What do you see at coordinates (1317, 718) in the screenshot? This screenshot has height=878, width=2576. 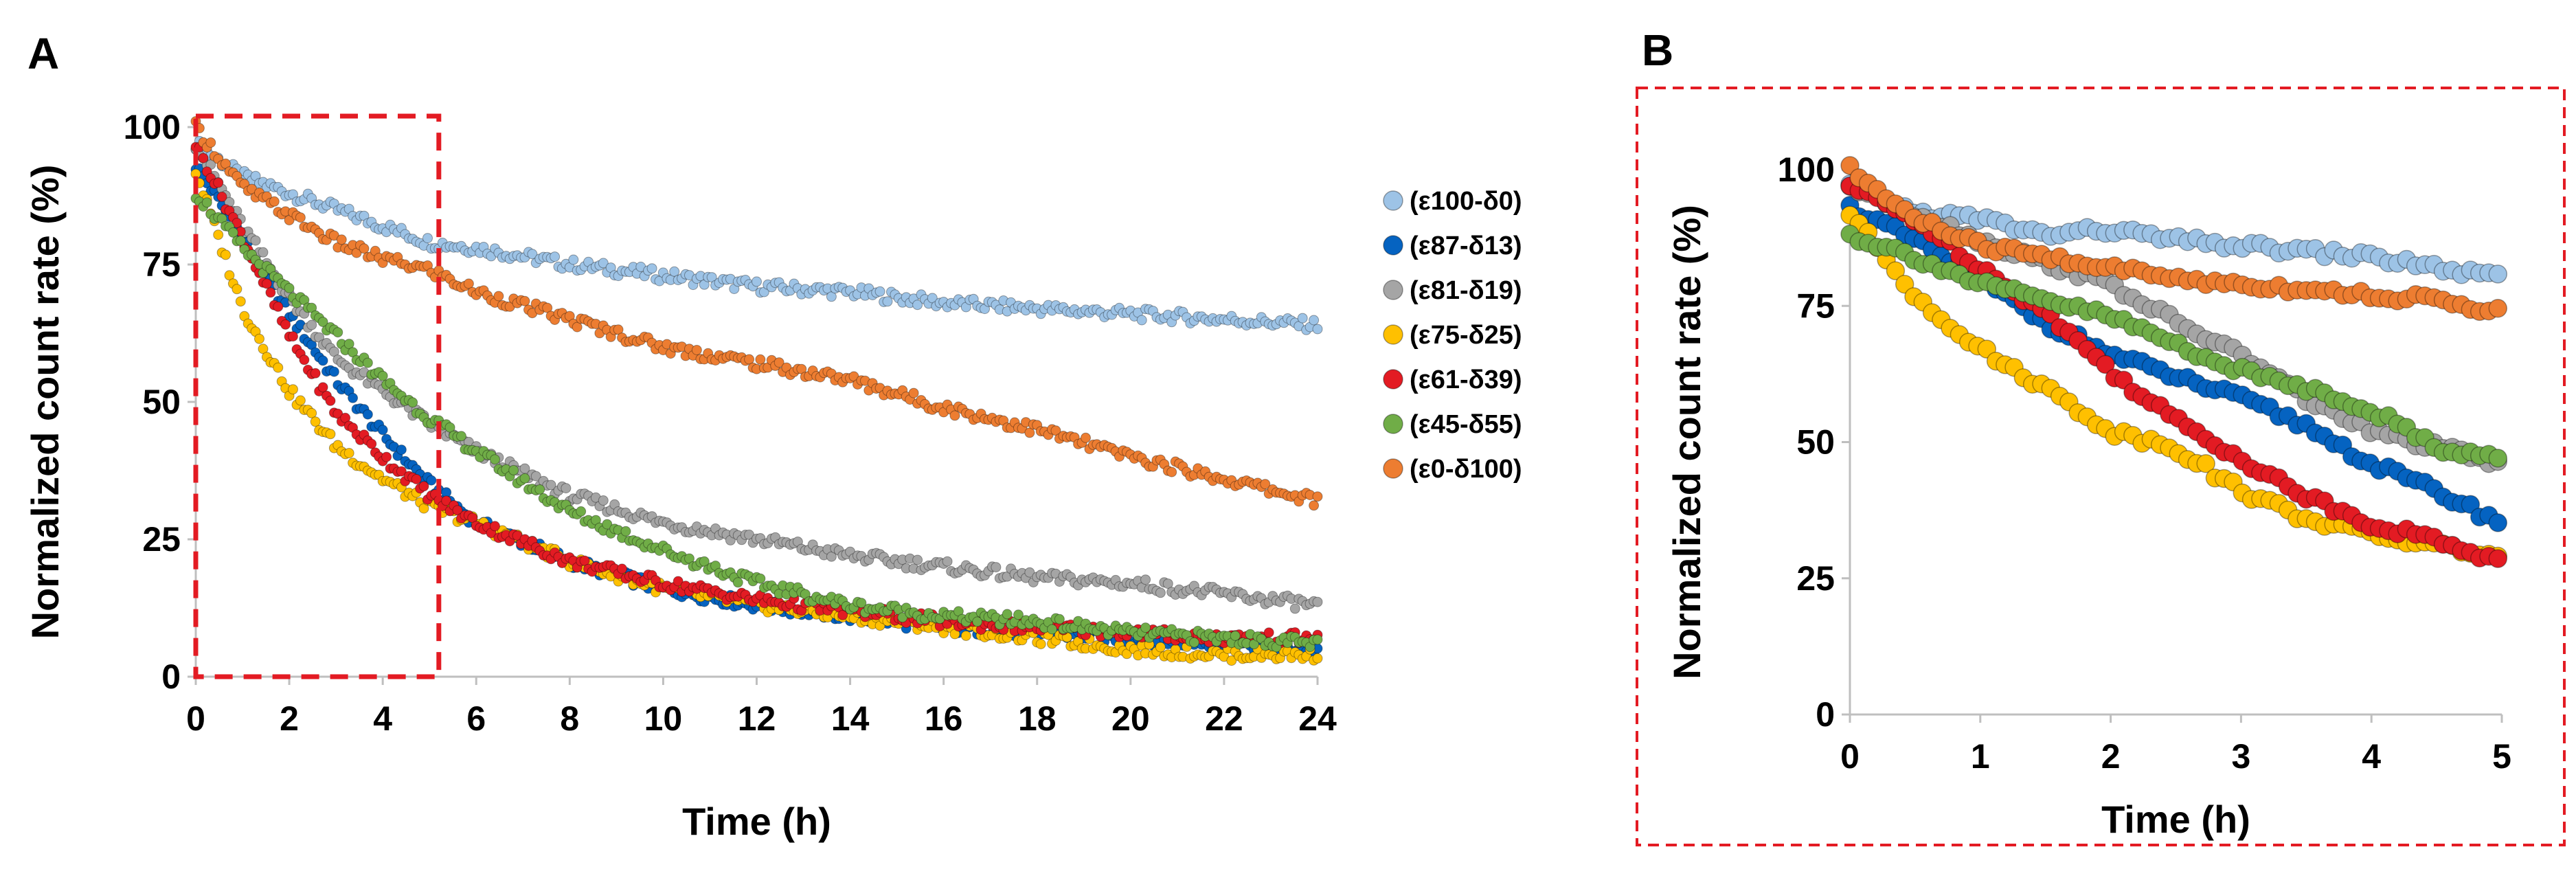 I see `x-tick-label: 24` at bounding box center [1317, 718].